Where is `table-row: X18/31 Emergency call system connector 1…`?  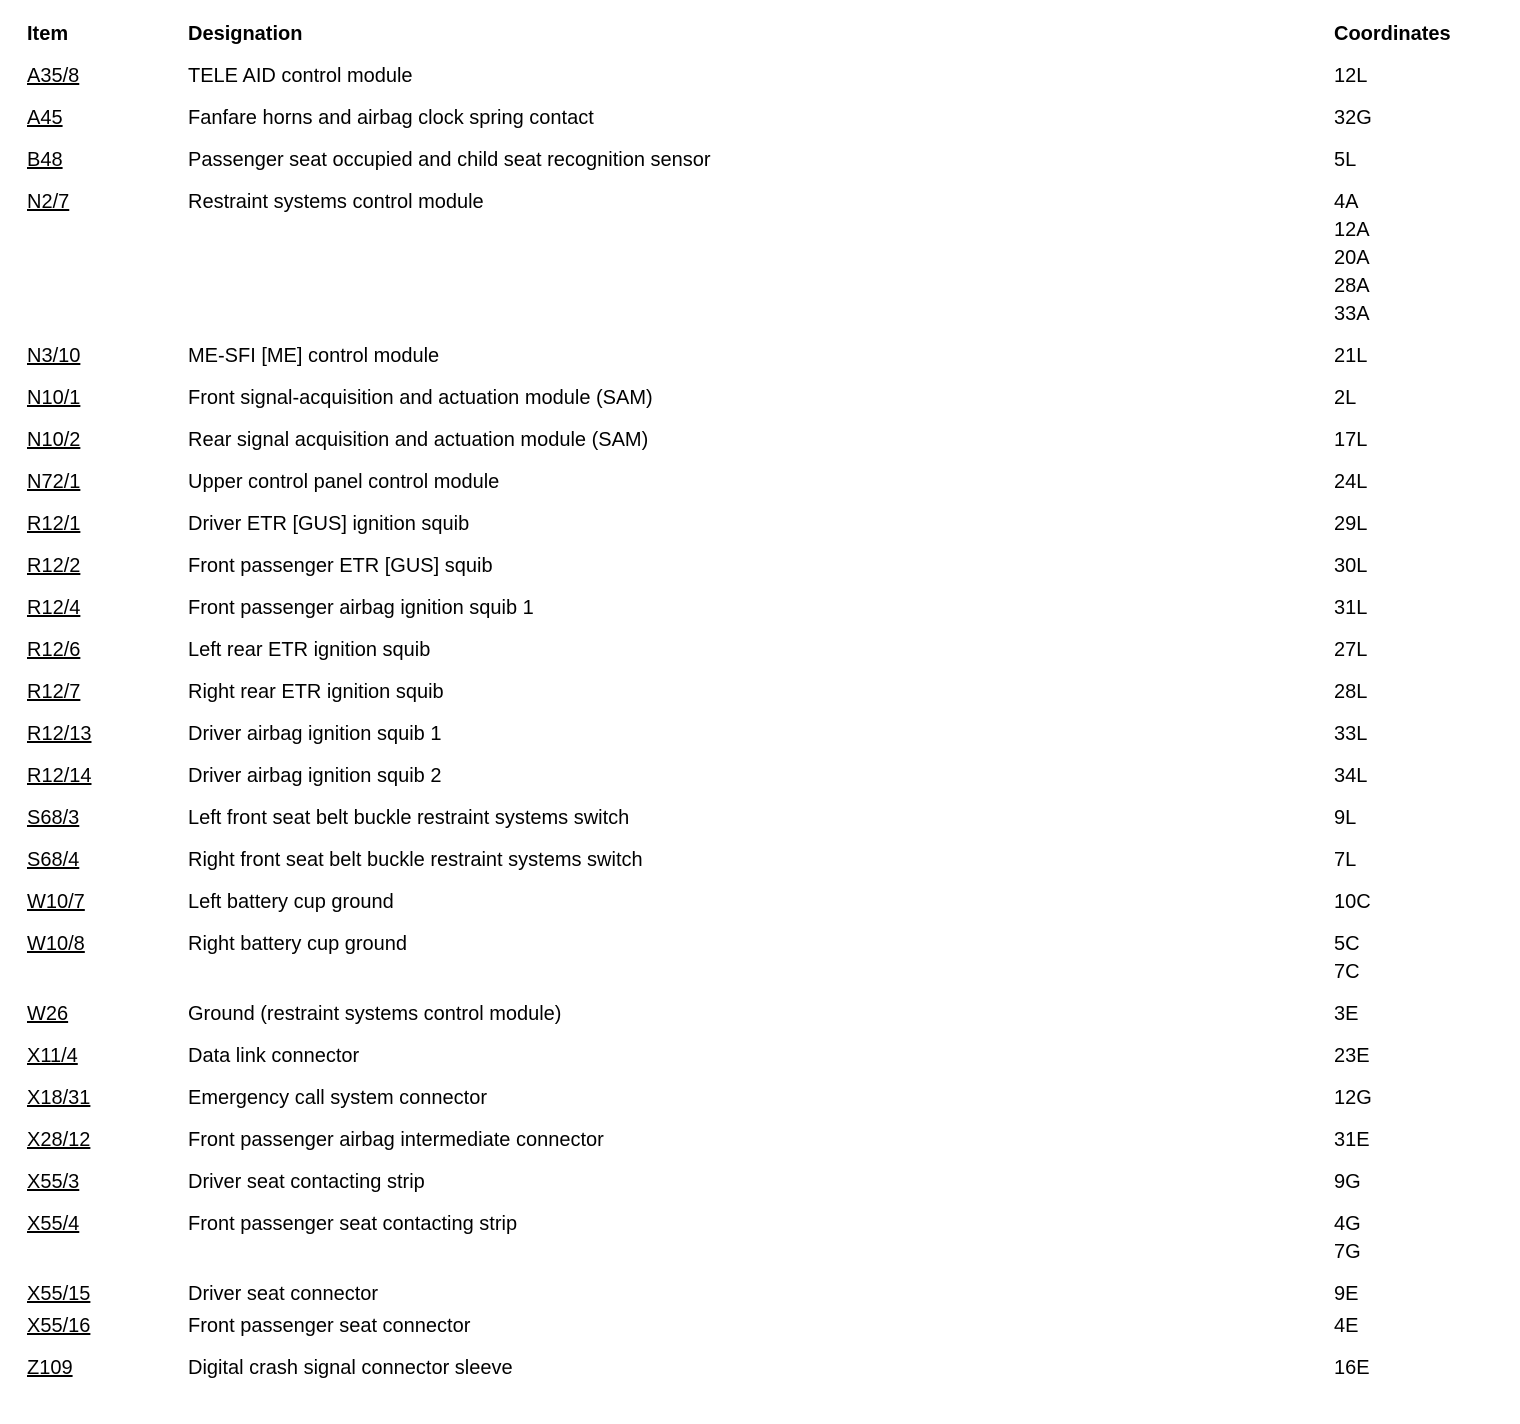
table-row: X18/31 Emergency call system connector 1… is located at coordinates (768, 1105).